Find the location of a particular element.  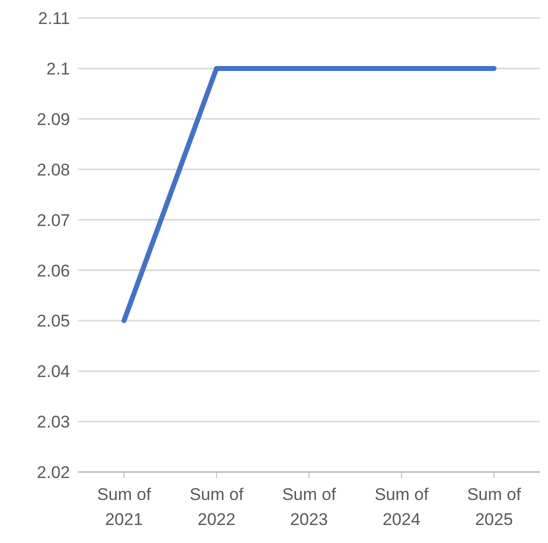

y-tick-label: 2.08 is located at coordinates (53, 170).